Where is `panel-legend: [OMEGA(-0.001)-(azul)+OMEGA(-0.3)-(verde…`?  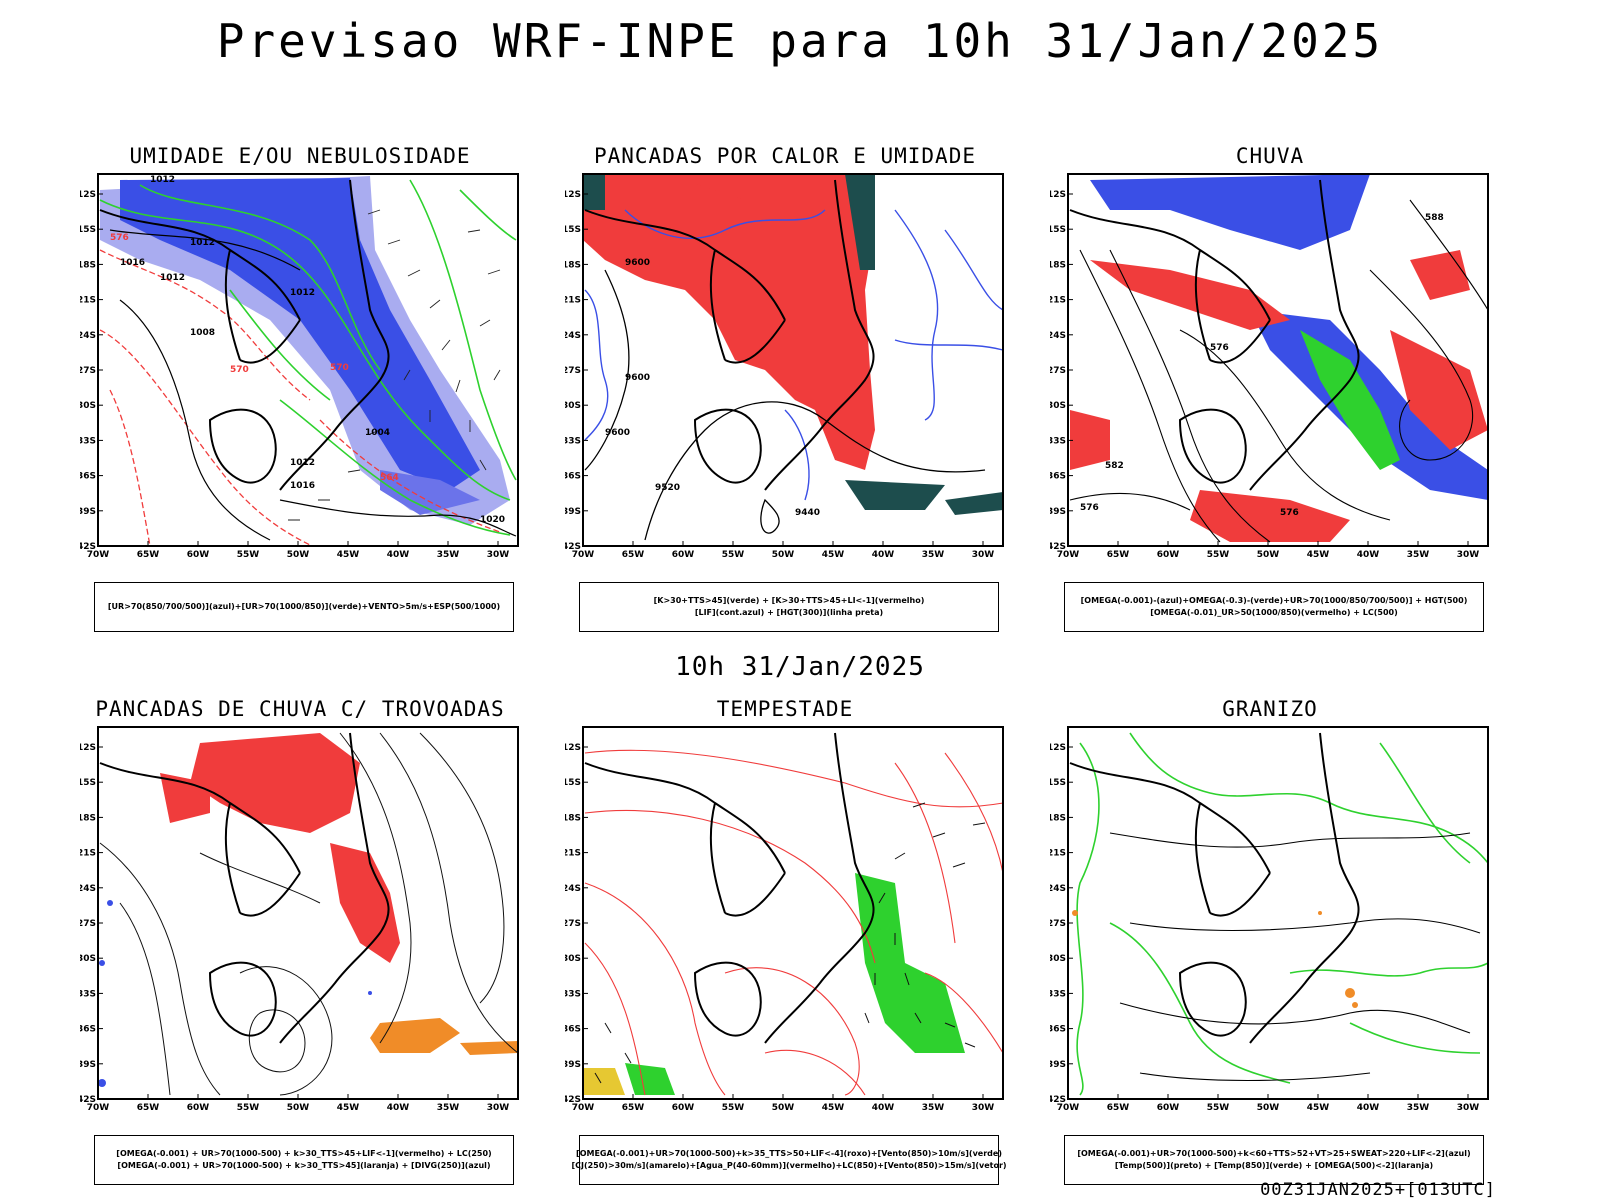 panel-legend: [OMEGA(-0.001)-(azul)+OMEGA(-0.3)-(verde… is located at coordinates (1274, 607).